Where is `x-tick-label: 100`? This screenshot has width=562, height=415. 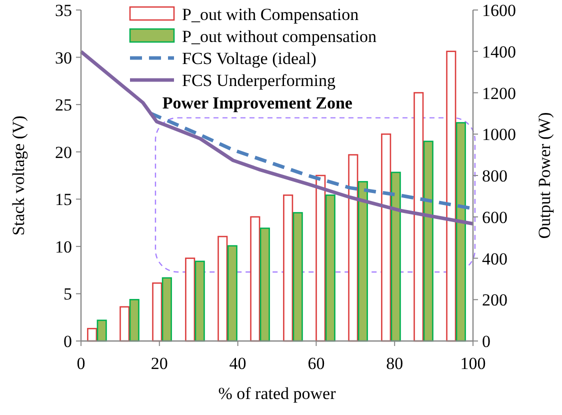 x-tick-label: 100 is located at coordinates (473, 363).